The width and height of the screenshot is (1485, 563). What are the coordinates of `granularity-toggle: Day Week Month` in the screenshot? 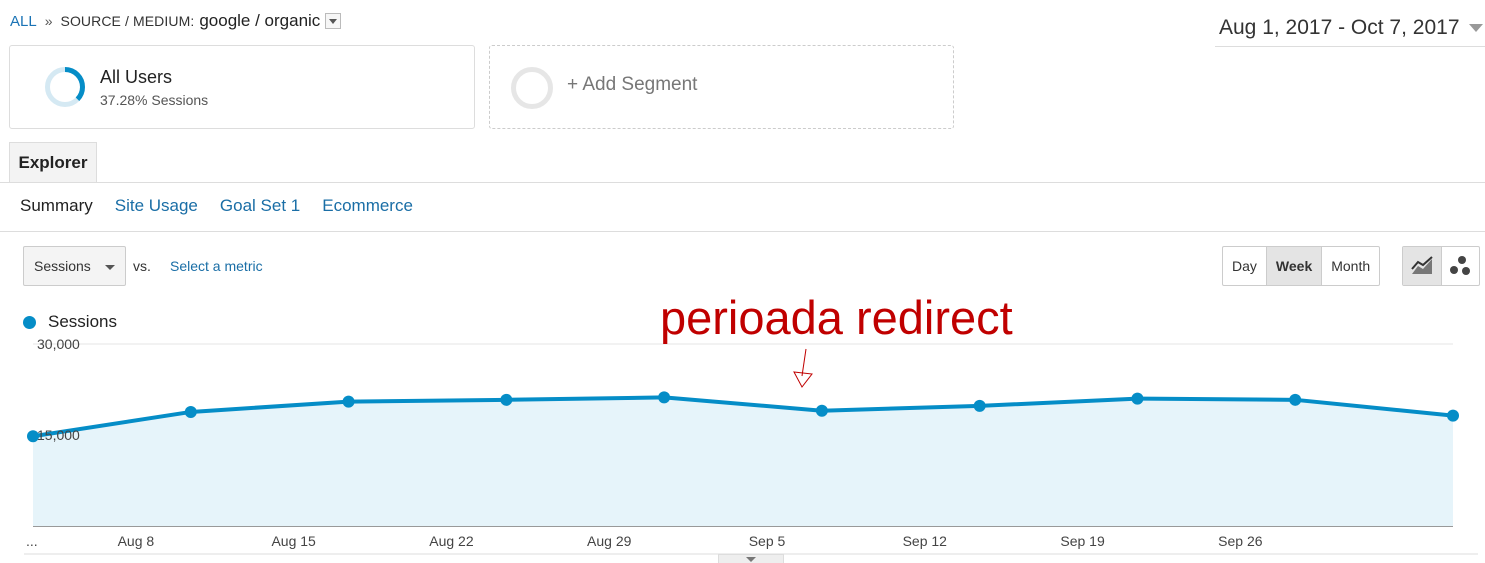 It's located at (1301, 266).